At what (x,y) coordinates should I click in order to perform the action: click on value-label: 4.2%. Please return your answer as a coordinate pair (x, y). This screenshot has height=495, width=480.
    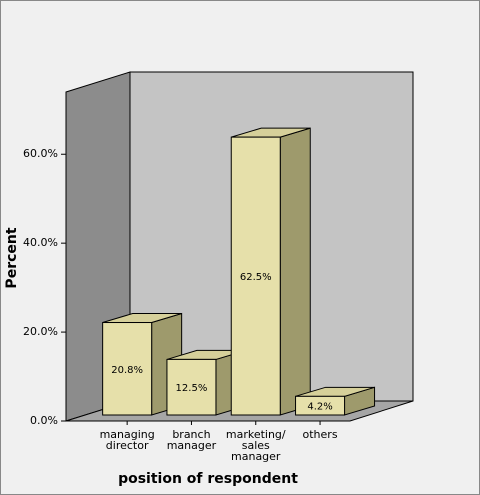
    Looking at the image, I should click on (319, 407).